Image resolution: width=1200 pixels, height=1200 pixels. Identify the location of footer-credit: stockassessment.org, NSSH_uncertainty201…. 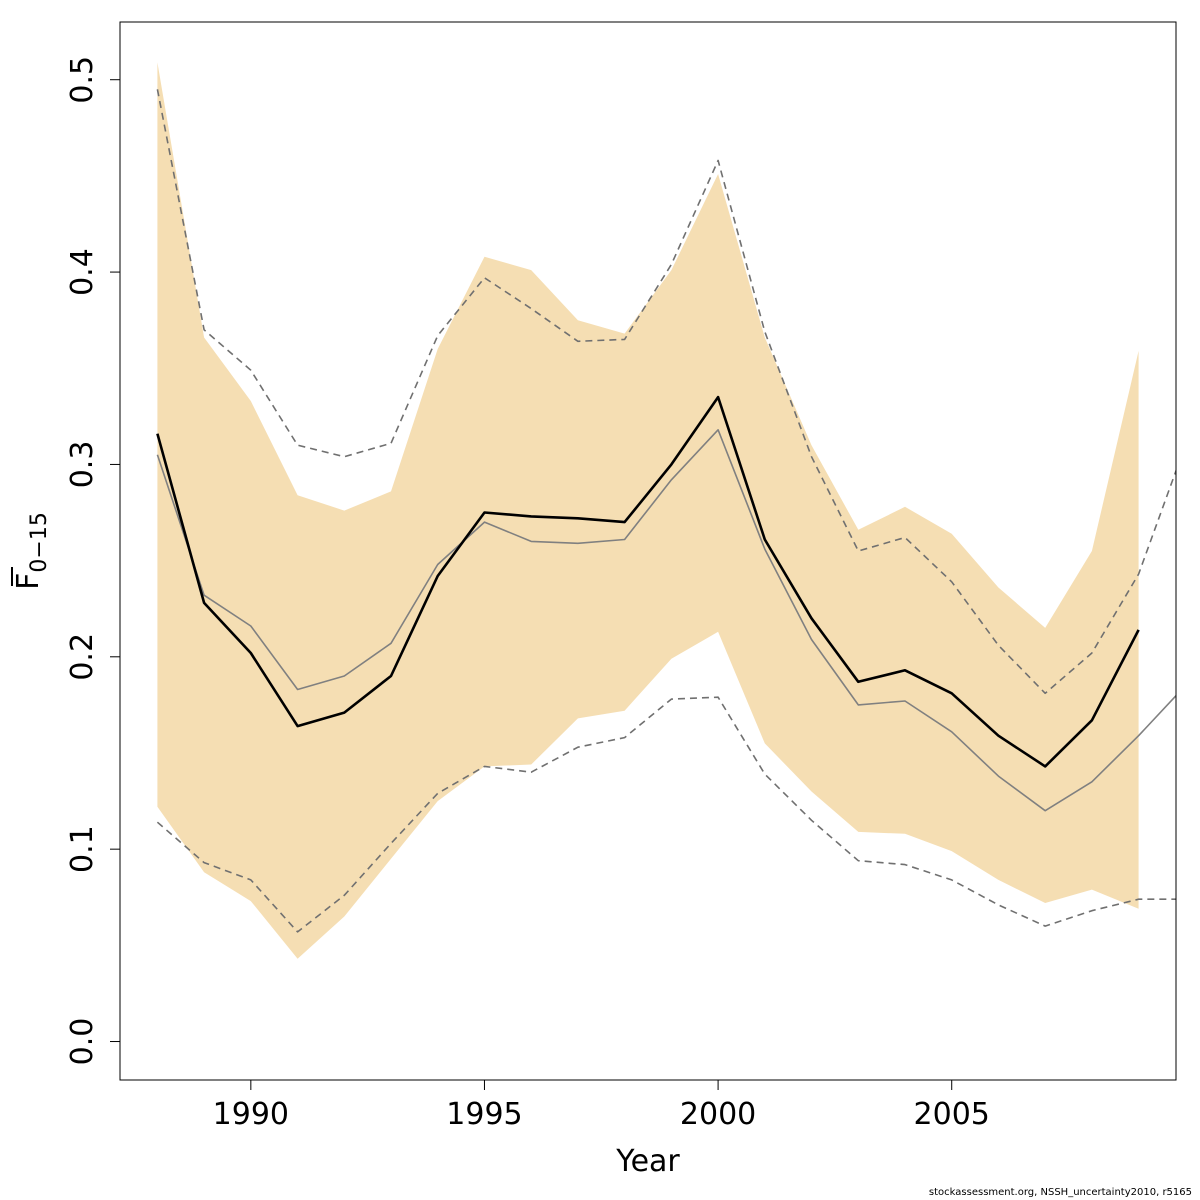
(1060, 1192).